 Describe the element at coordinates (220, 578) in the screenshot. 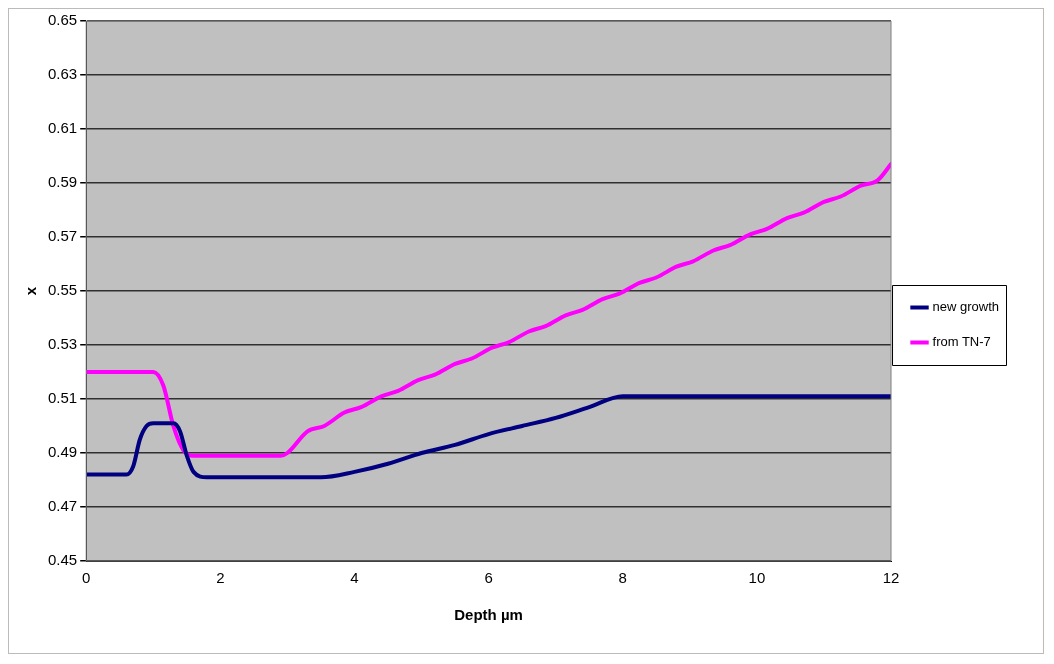

I see `x-tick-label: 2` at that location.